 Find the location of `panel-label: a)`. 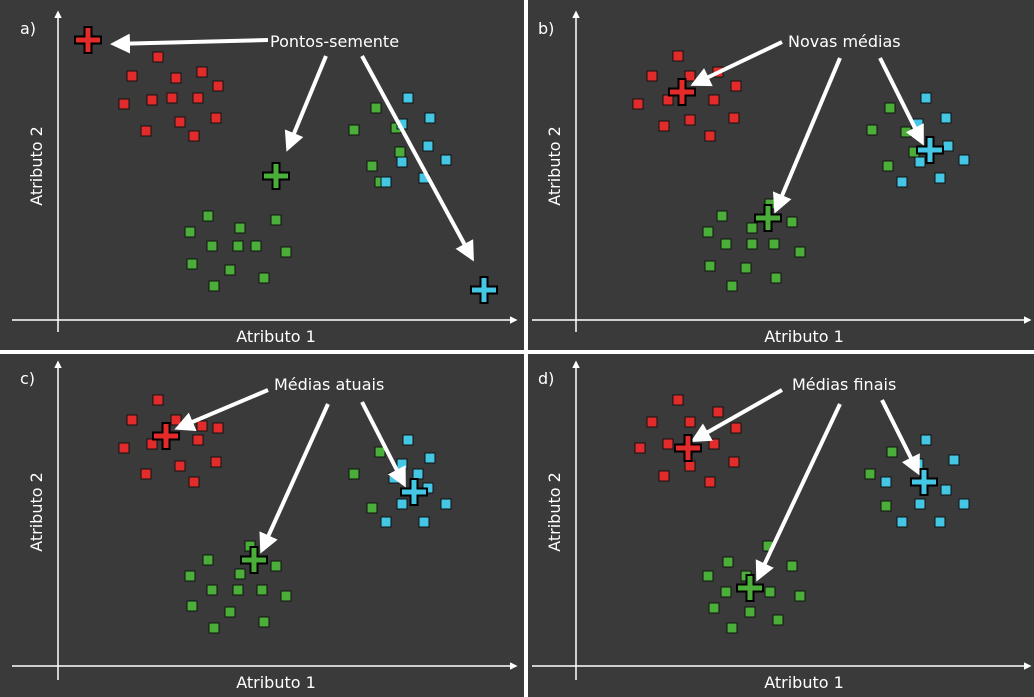

panel-label: a) is located at coordinates (28, 28).